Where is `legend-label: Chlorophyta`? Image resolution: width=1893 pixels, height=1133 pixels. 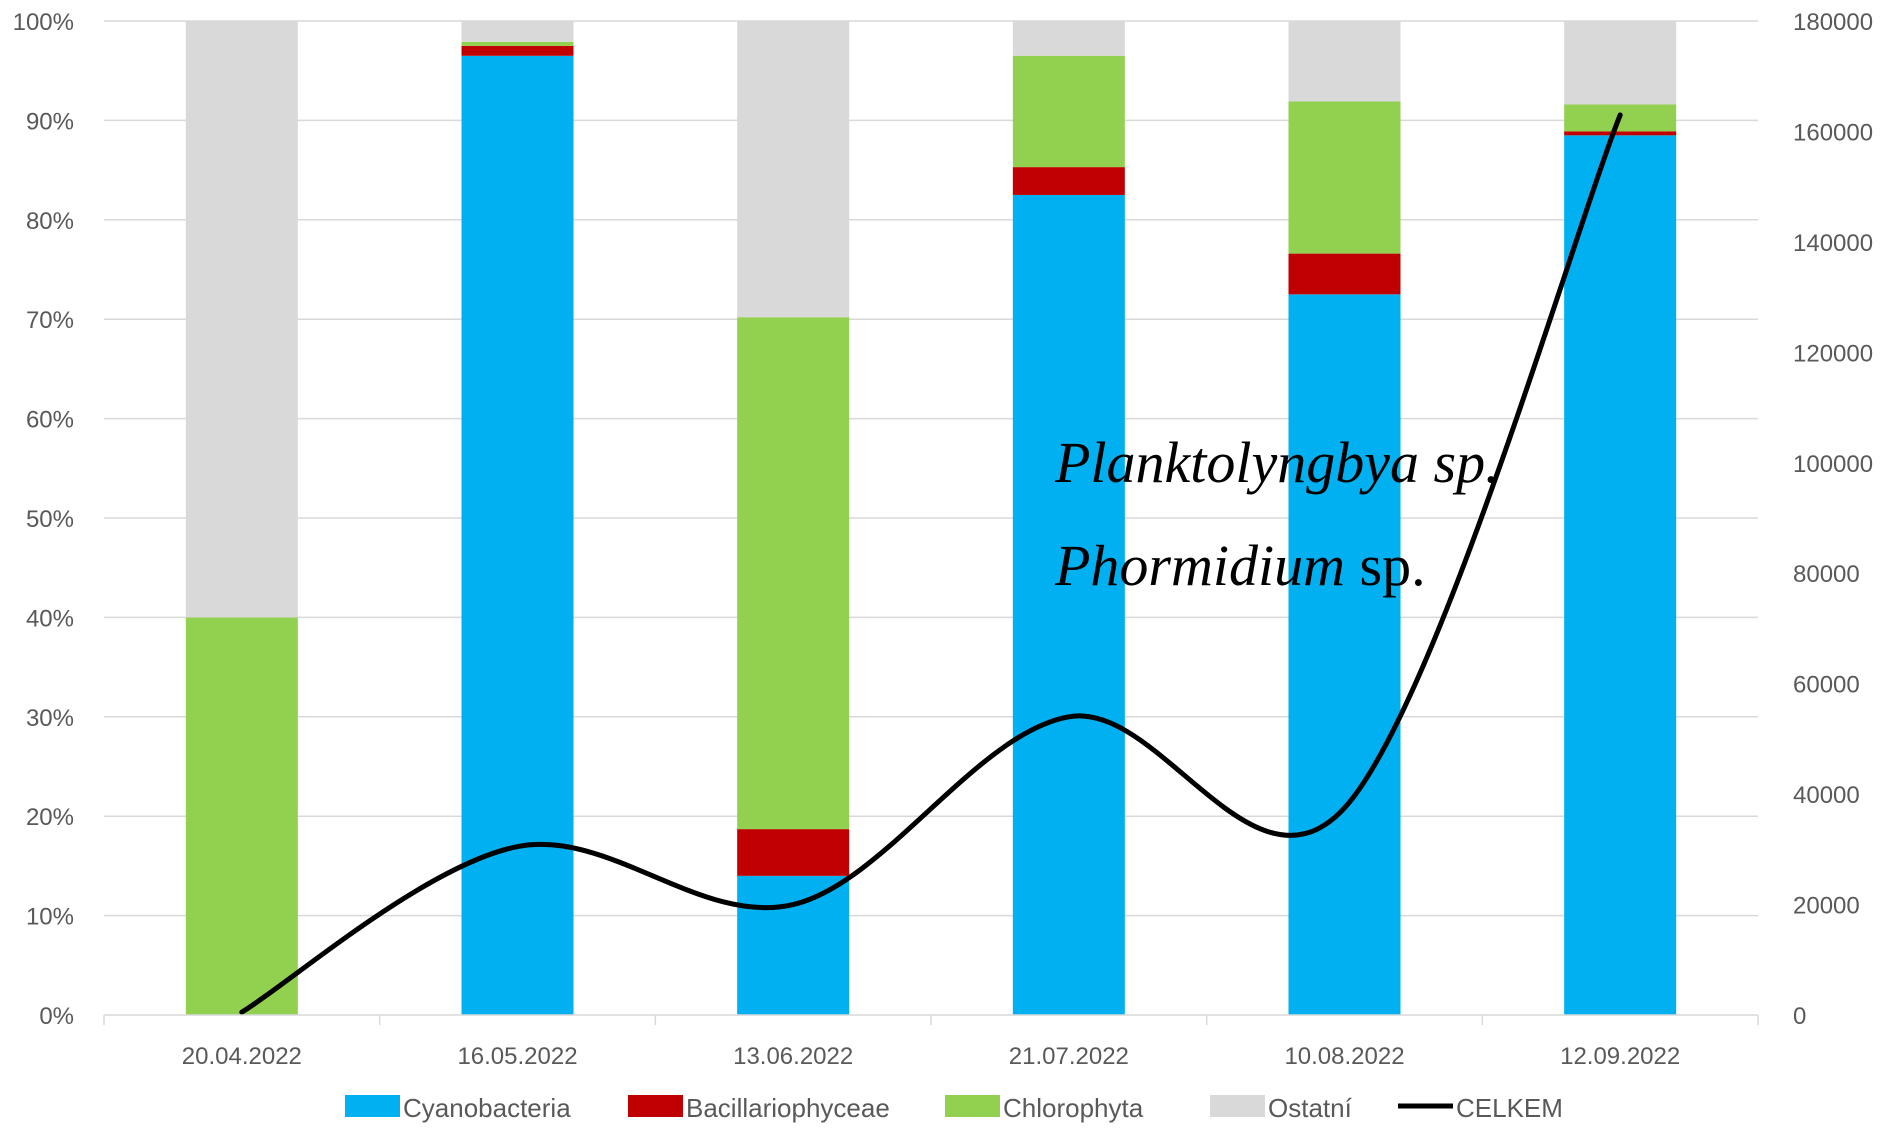 legend-label: Chlorophyta is located at coordinates (1073, 1108).